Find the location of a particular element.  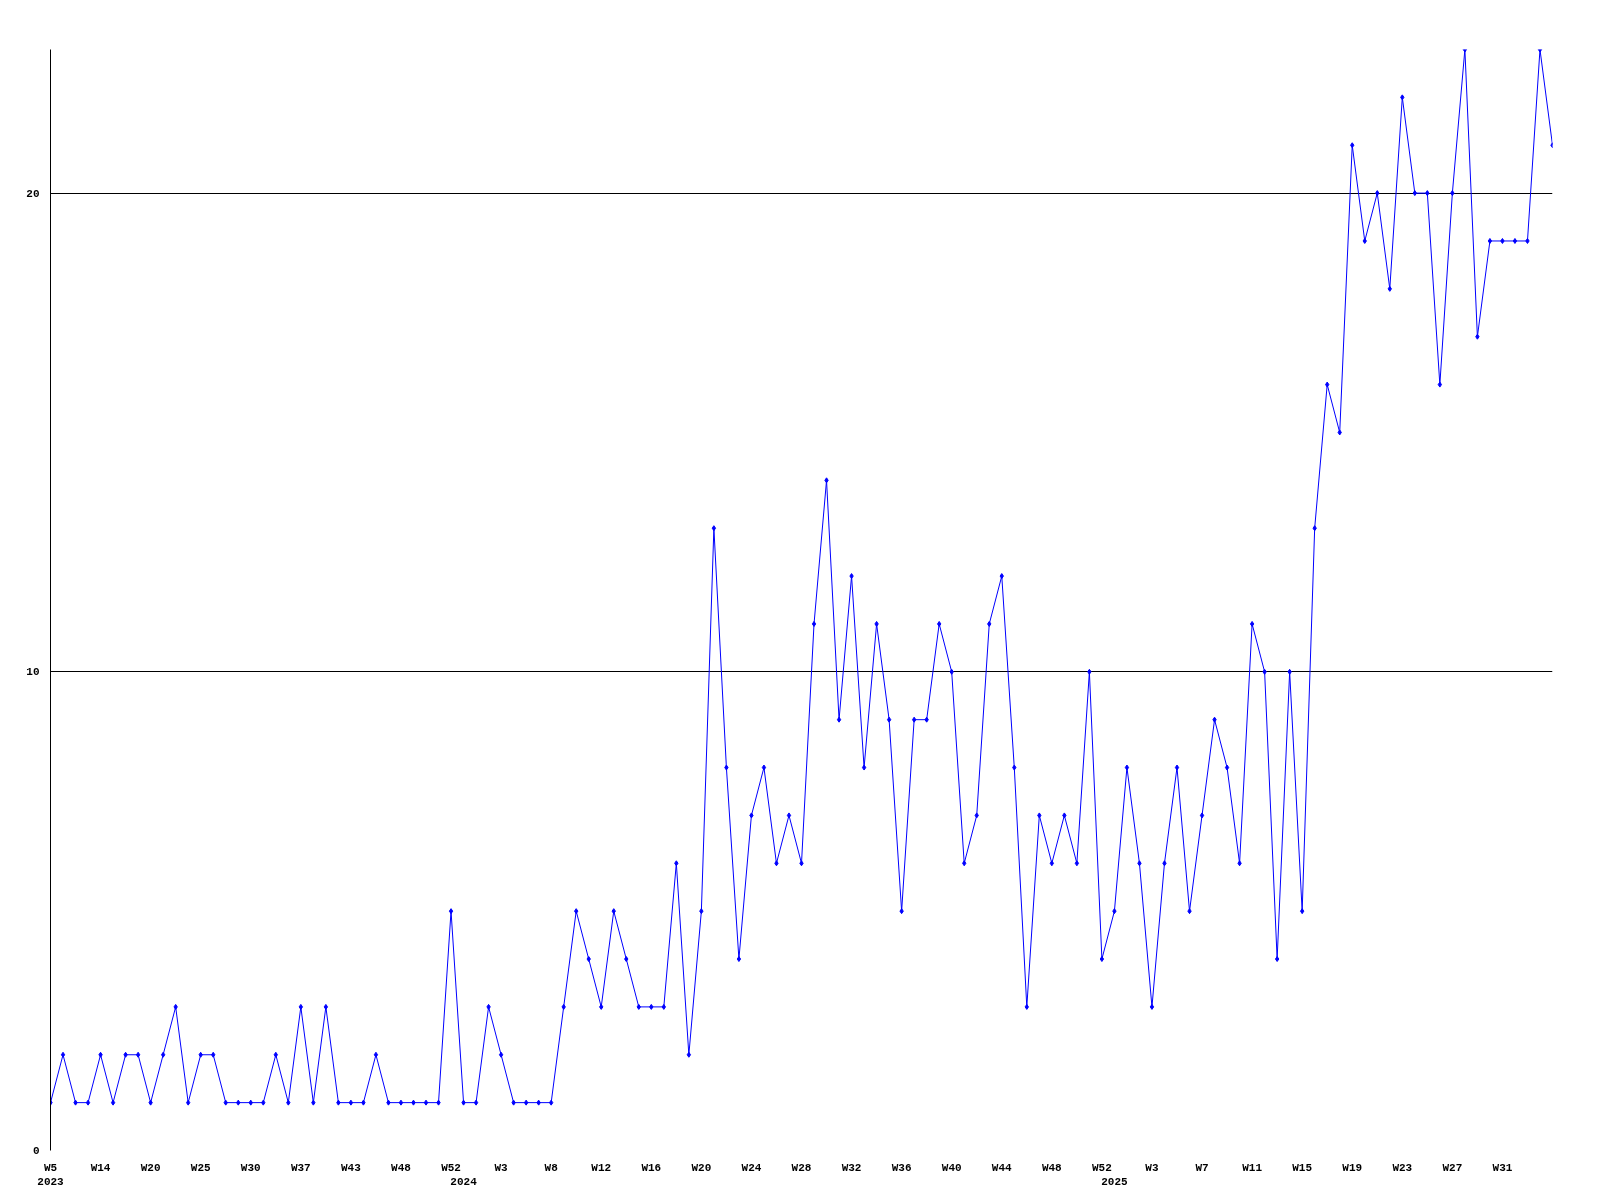

x-tick-label: W24 is located at coordinates (751, 1167).